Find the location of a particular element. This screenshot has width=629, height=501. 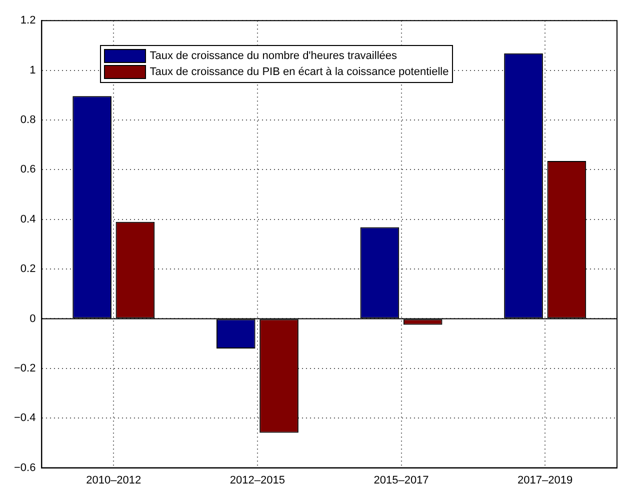

y-tick-label: 0.2 is located at coordinates (28, 269).